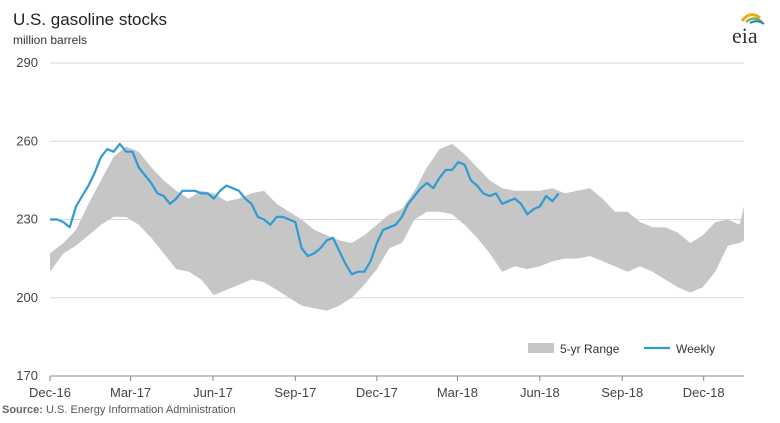 The height and width of the screenshot is (423, 780). I want to click on x-tick-label: Jun-17, so click(213, 392).